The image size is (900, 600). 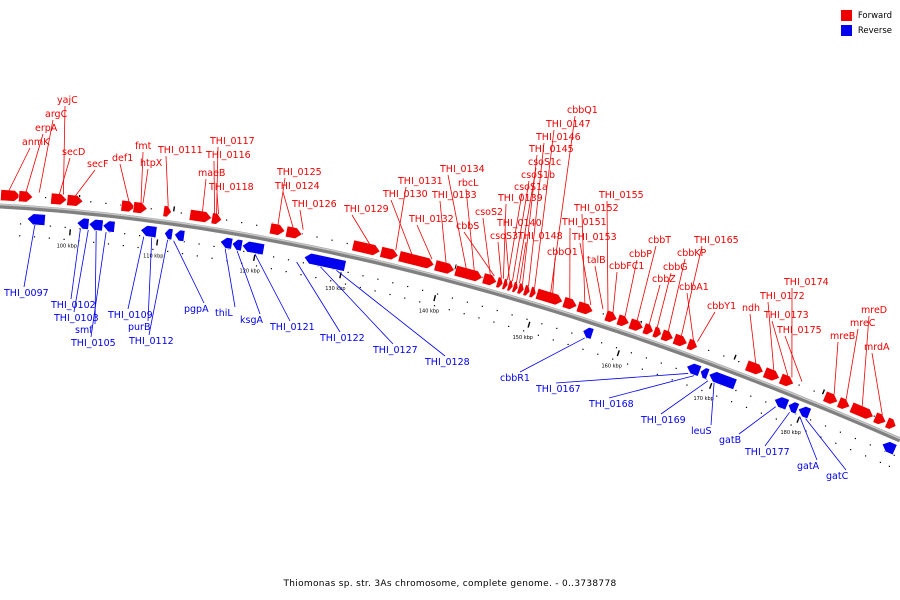 I want to click on forward-gene-label: cbbG, so click(x=675, y=267).